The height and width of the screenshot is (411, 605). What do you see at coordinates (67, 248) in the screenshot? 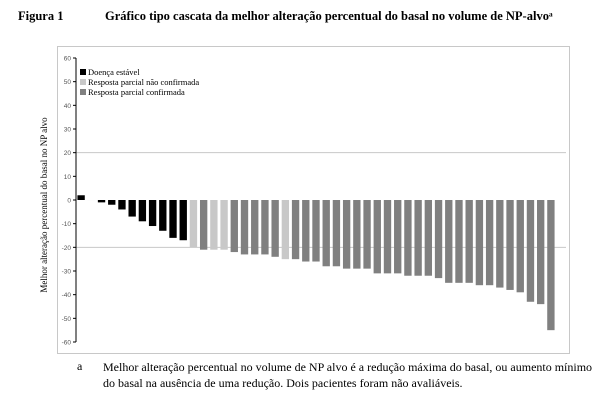
I see `y-tick-label-8: -20` at bounding box center [67, 248].